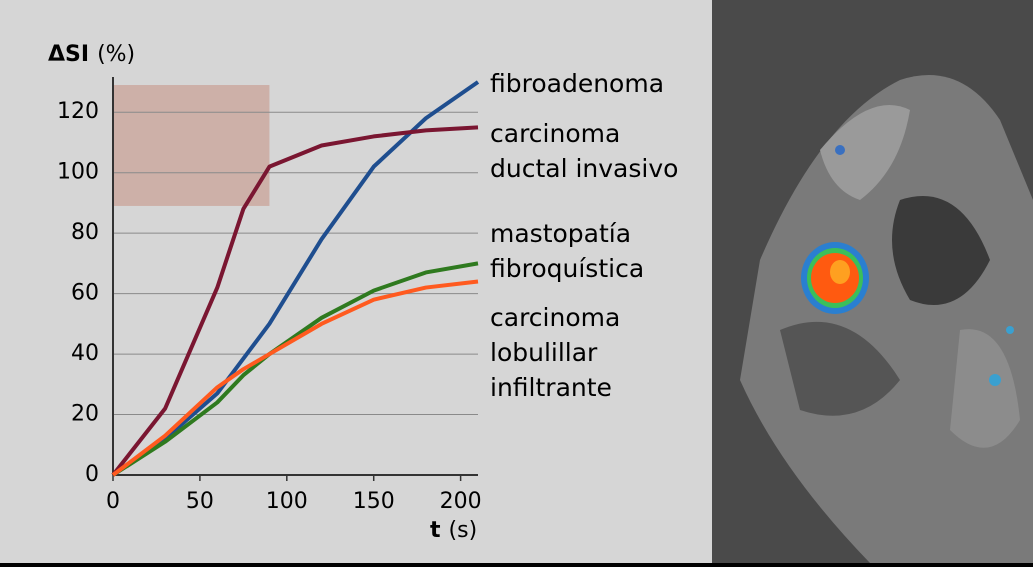  I want to click on x-tick-label: 150, so click(374, 501).